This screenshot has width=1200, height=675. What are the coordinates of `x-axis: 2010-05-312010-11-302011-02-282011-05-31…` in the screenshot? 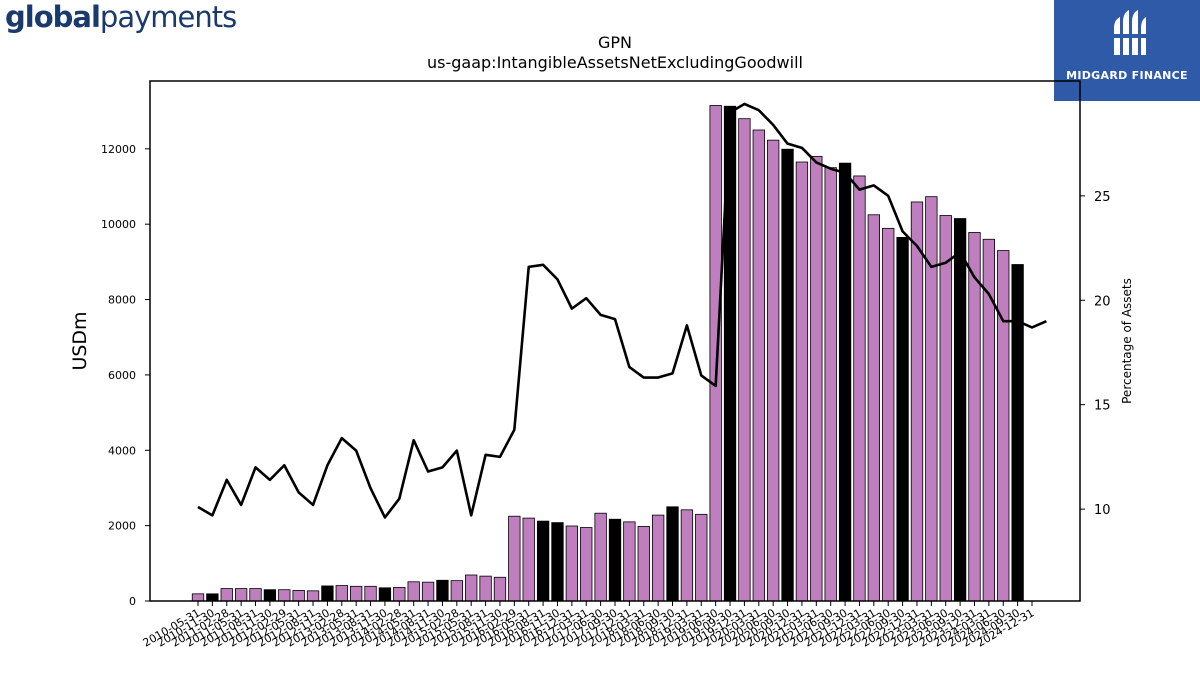 It's located at (589, 625).